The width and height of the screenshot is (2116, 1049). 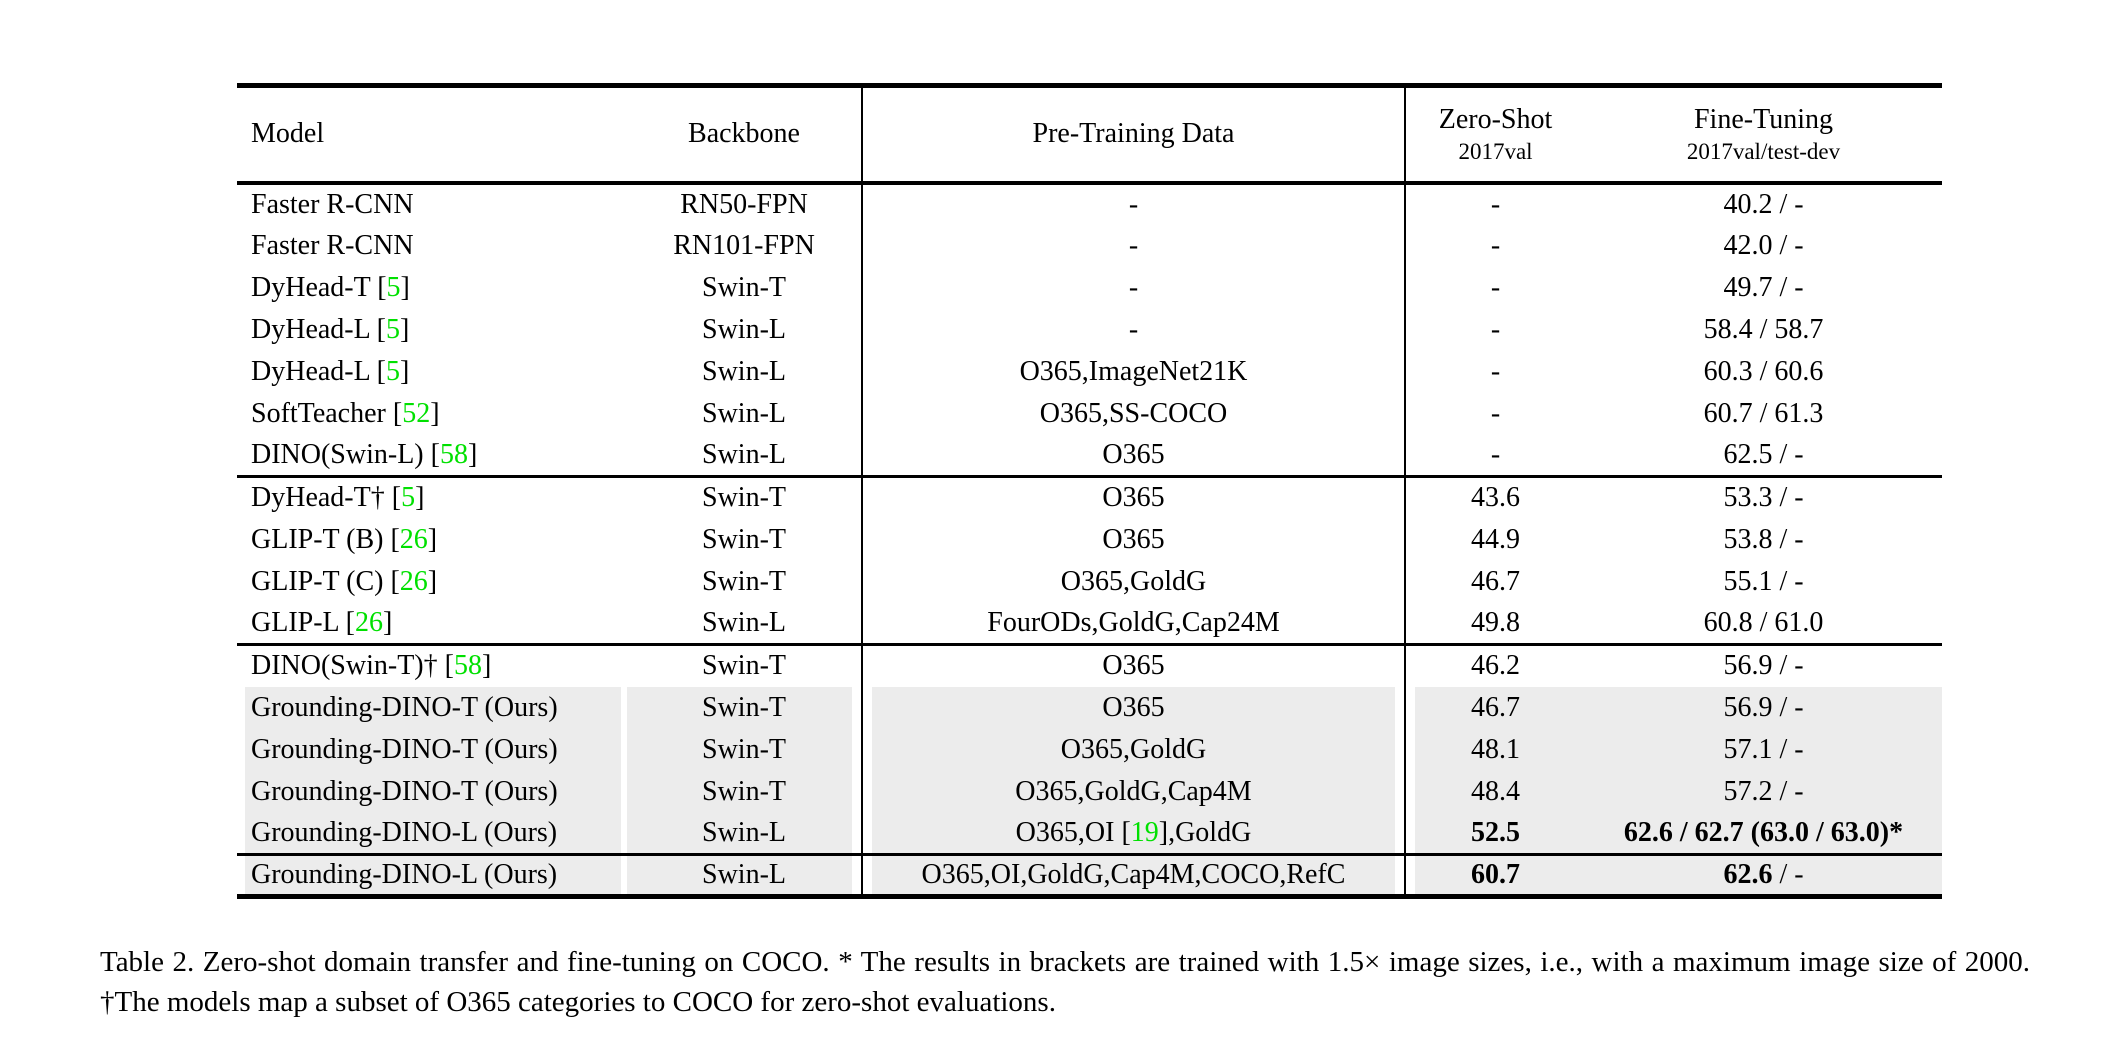 I want to click on table-row: DyHead-T [5] Swin-T - - 49.7 / -, so click(x=1089, y=287).